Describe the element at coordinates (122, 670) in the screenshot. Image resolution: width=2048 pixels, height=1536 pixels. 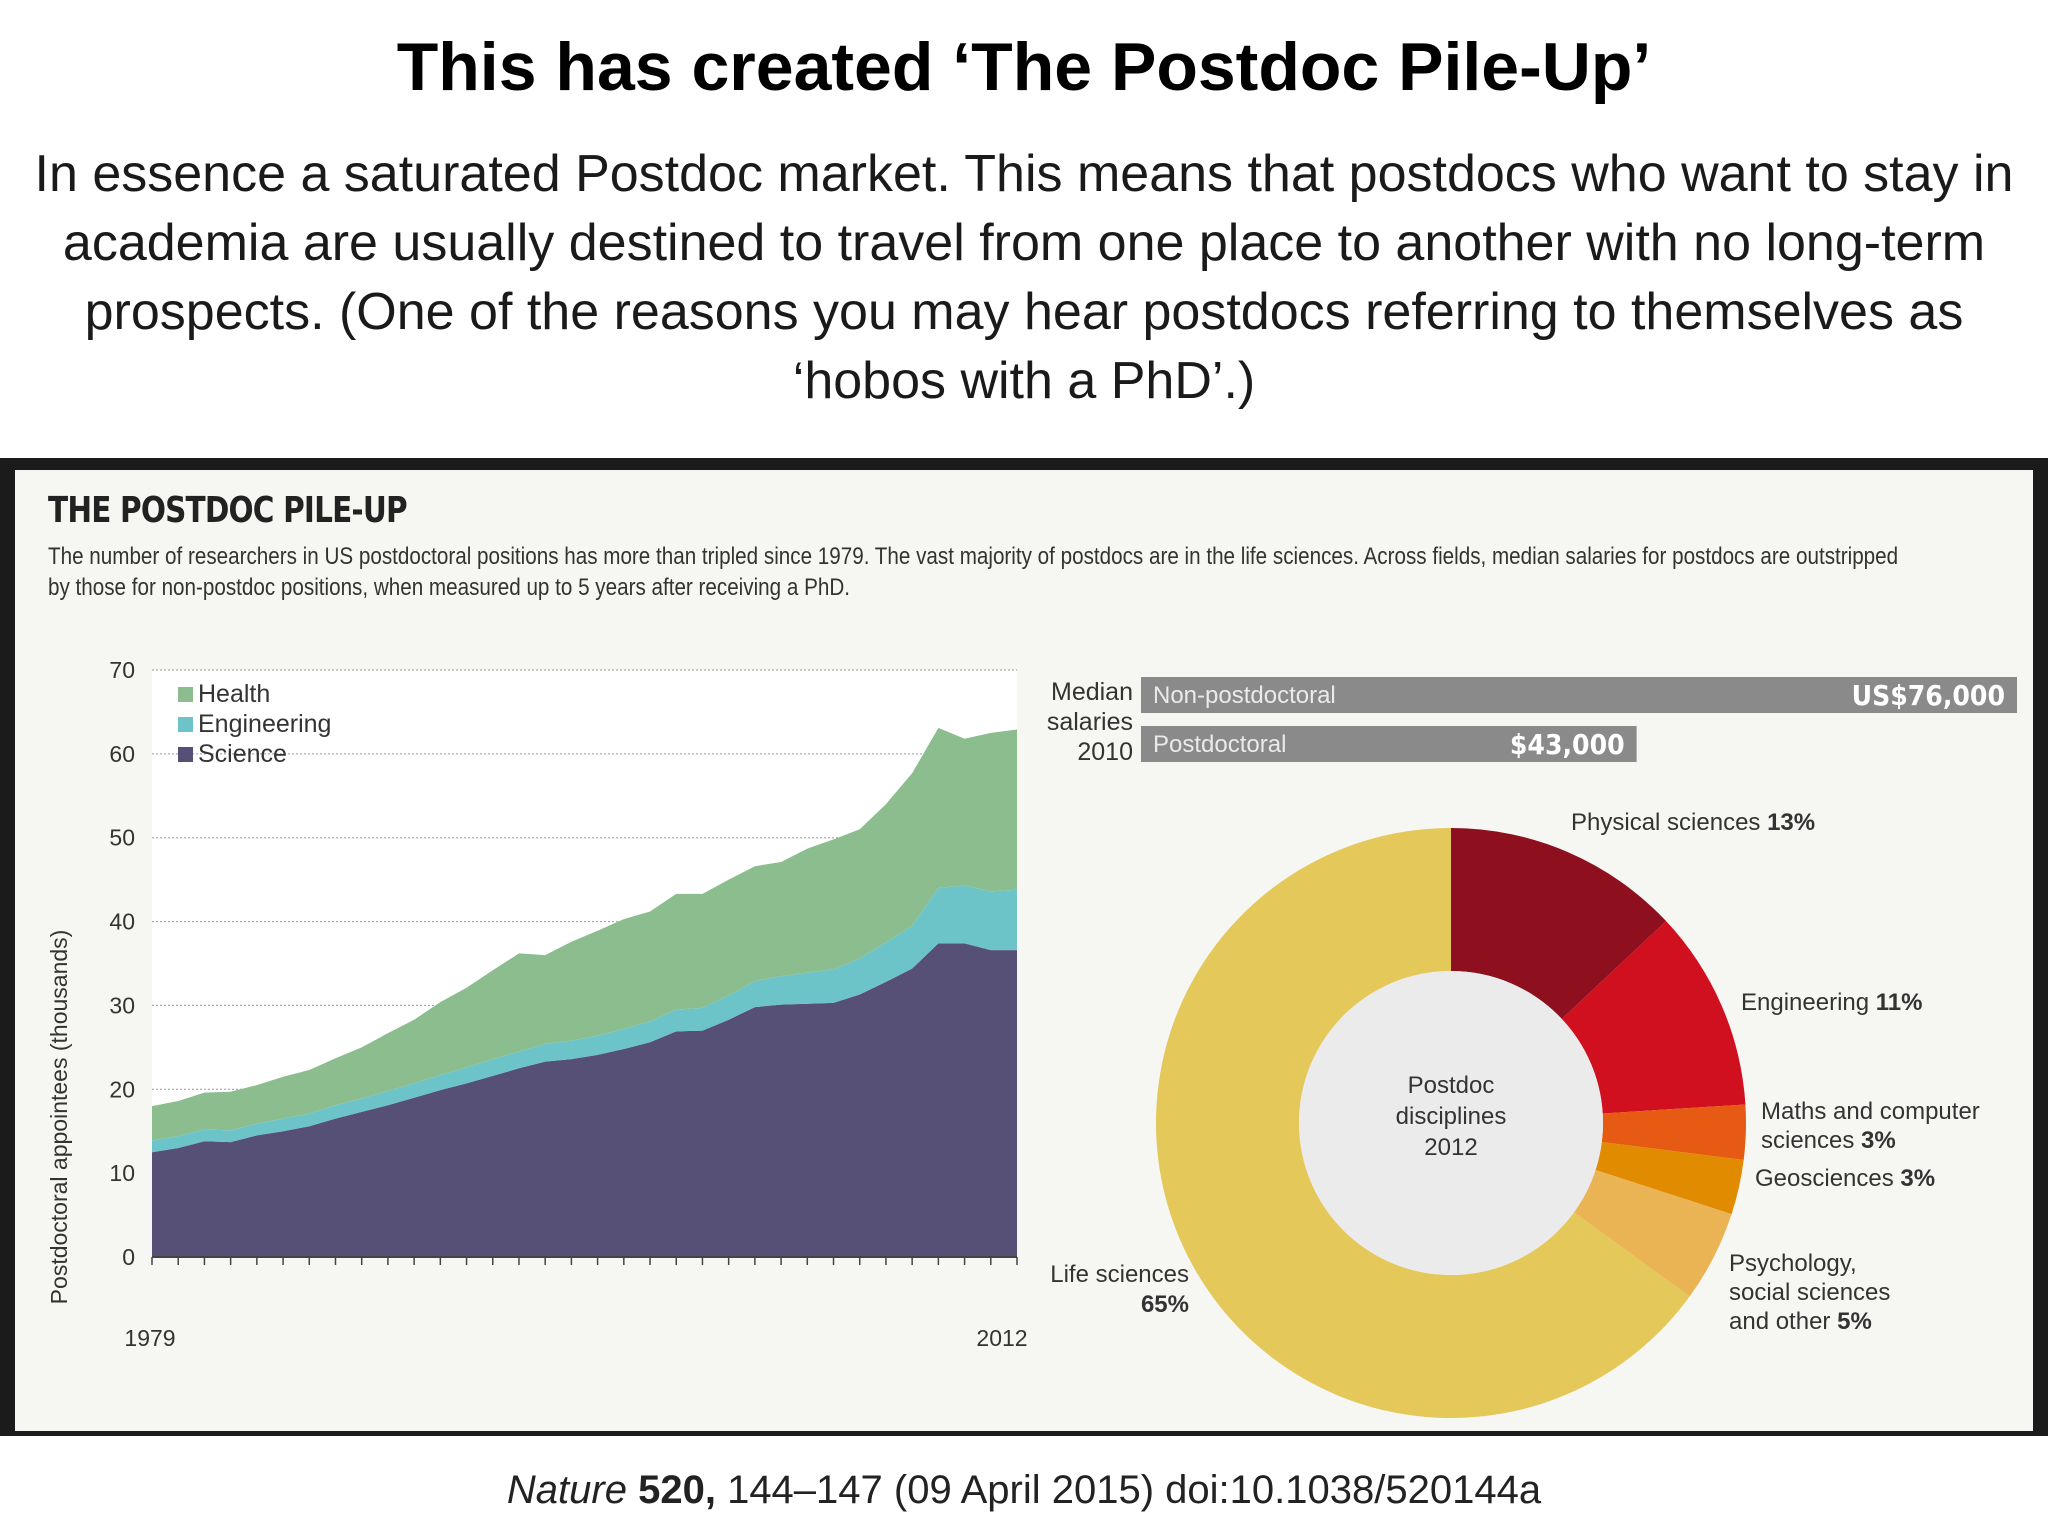
I see `y-tick-label: 70` at that location.